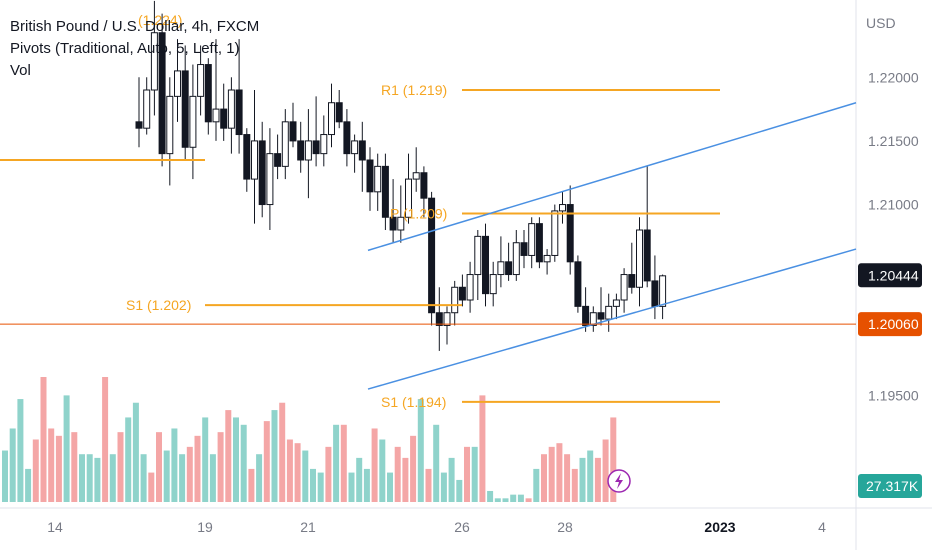  Describe the element at coordinates (893, 141) in the screenshot. I see `price-tick-label: 1.21500` at that location.